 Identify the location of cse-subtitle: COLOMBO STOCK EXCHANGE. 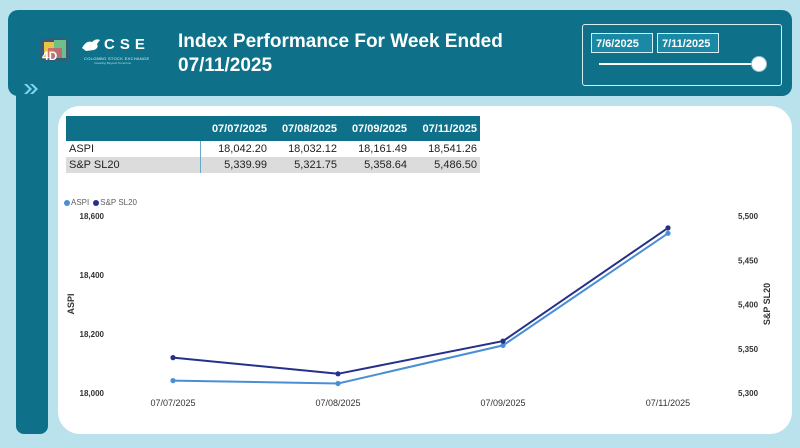
(117, 58).